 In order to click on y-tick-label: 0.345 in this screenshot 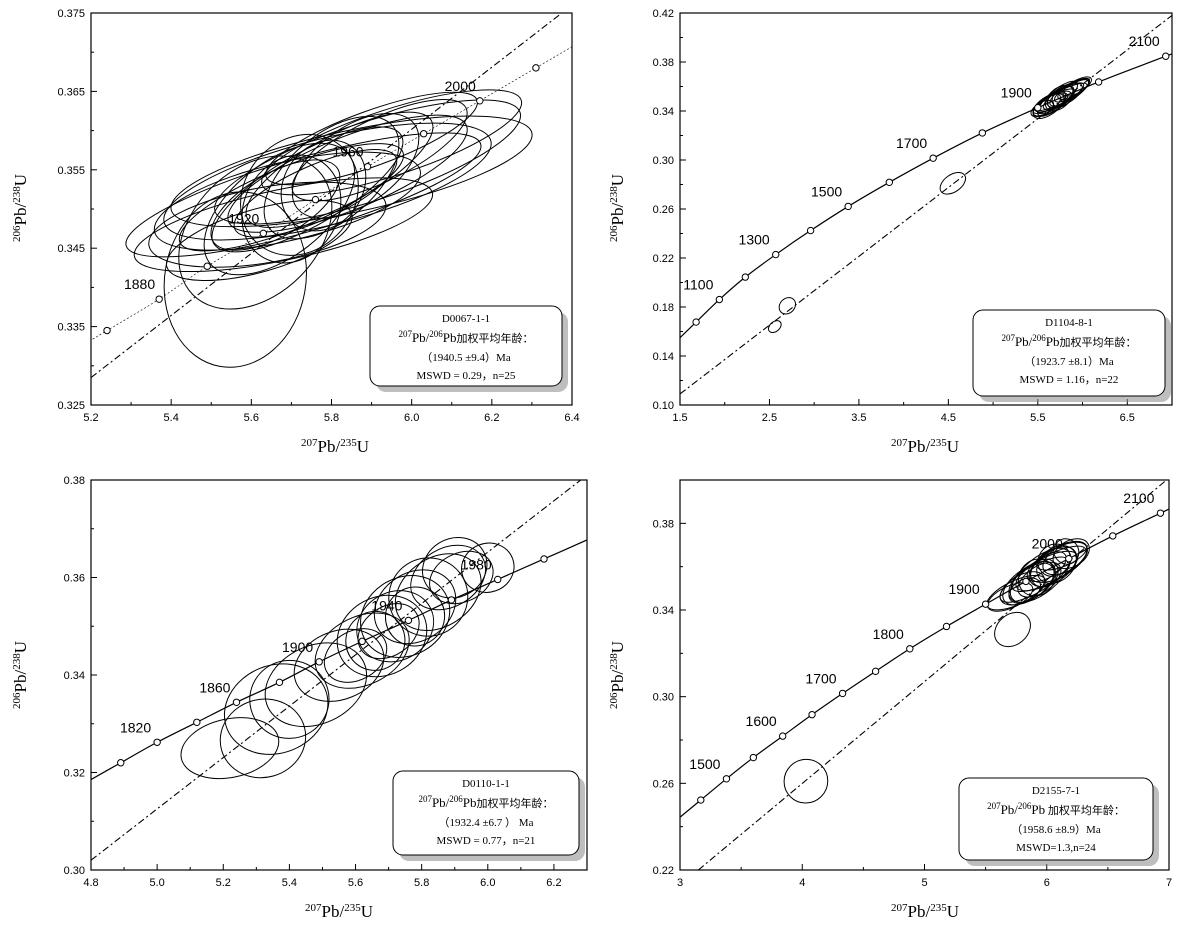, I will do `click(71, 249)`.